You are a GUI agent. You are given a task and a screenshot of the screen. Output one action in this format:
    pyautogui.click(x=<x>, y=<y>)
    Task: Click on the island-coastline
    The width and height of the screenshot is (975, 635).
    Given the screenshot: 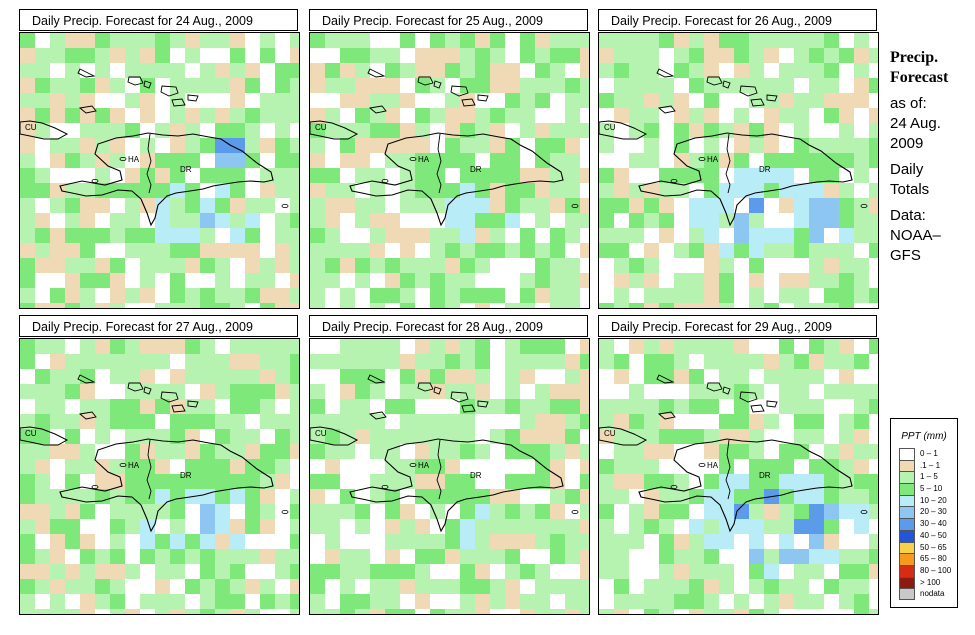 What is the action you would take?
    pyautogui.click(x=468, y=408)
    